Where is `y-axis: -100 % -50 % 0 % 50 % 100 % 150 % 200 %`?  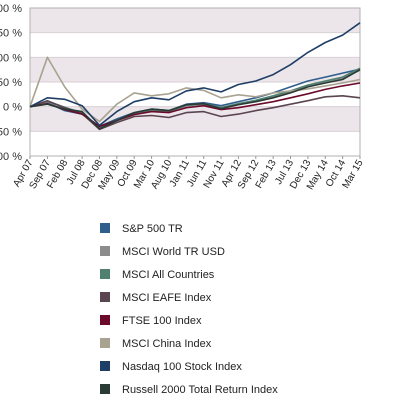
y-axis: -100 % -50 % 0 % 50 % 100 % 150 % 200 % is located at coordinates (11, 83).